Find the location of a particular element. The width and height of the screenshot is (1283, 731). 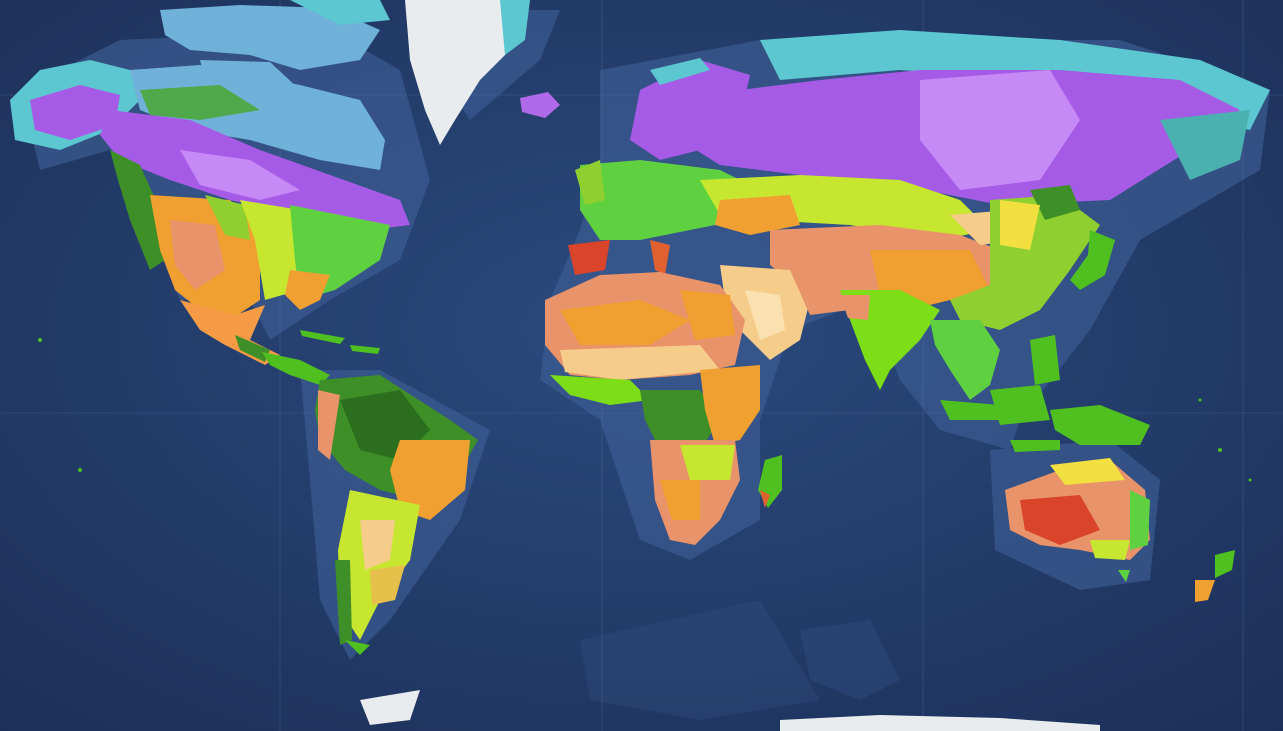

siberian-taiga is located at coordinates (1000, 130).